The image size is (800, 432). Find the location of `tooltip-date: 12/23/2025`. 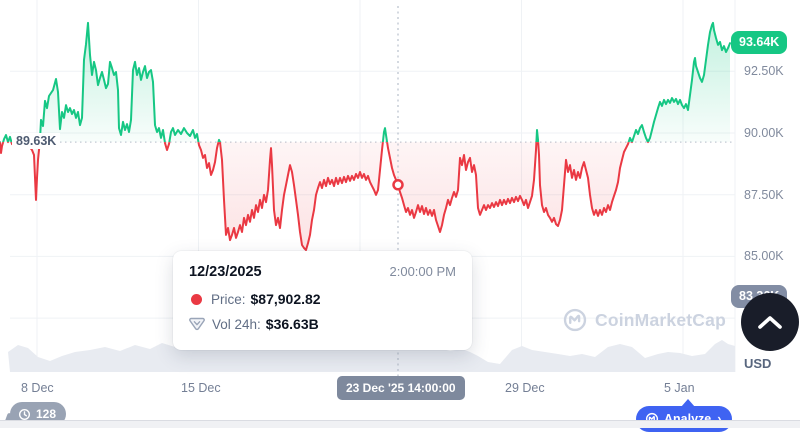

tooltip-date: 12/23/2025 is located at coordinates (225, 272).